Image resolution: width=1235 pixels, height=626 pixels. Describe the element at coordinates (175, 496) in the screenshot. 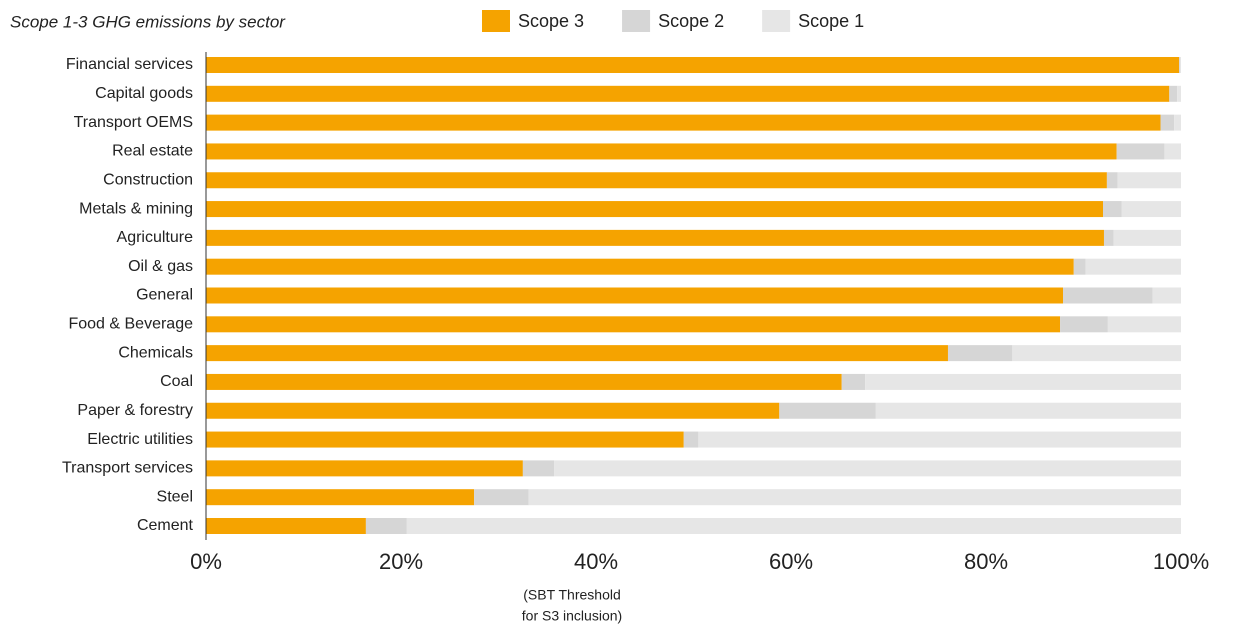

I see `y-tick-label: Steel` at that location.